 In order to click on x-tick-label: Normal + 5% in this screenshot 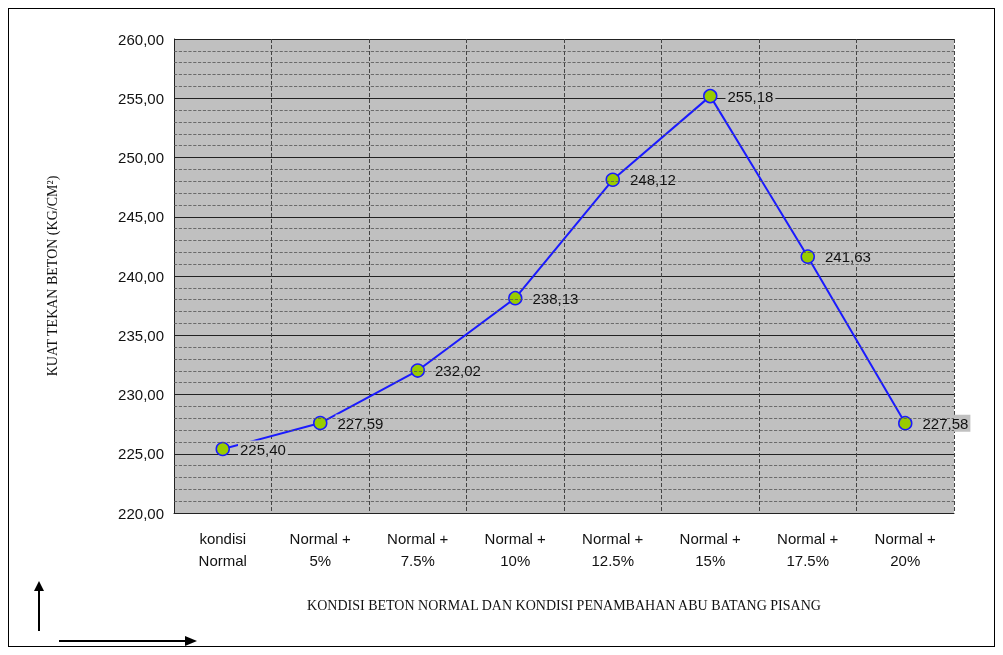, I will do `click(320, 549)`.